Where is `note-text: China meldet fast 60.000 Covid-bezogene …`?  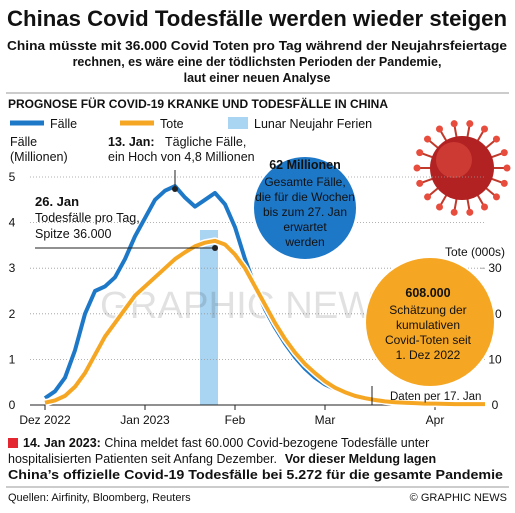 note-text: China meldet fast 60.000 Covid-bezogene … is located at coordinates (265, 443).